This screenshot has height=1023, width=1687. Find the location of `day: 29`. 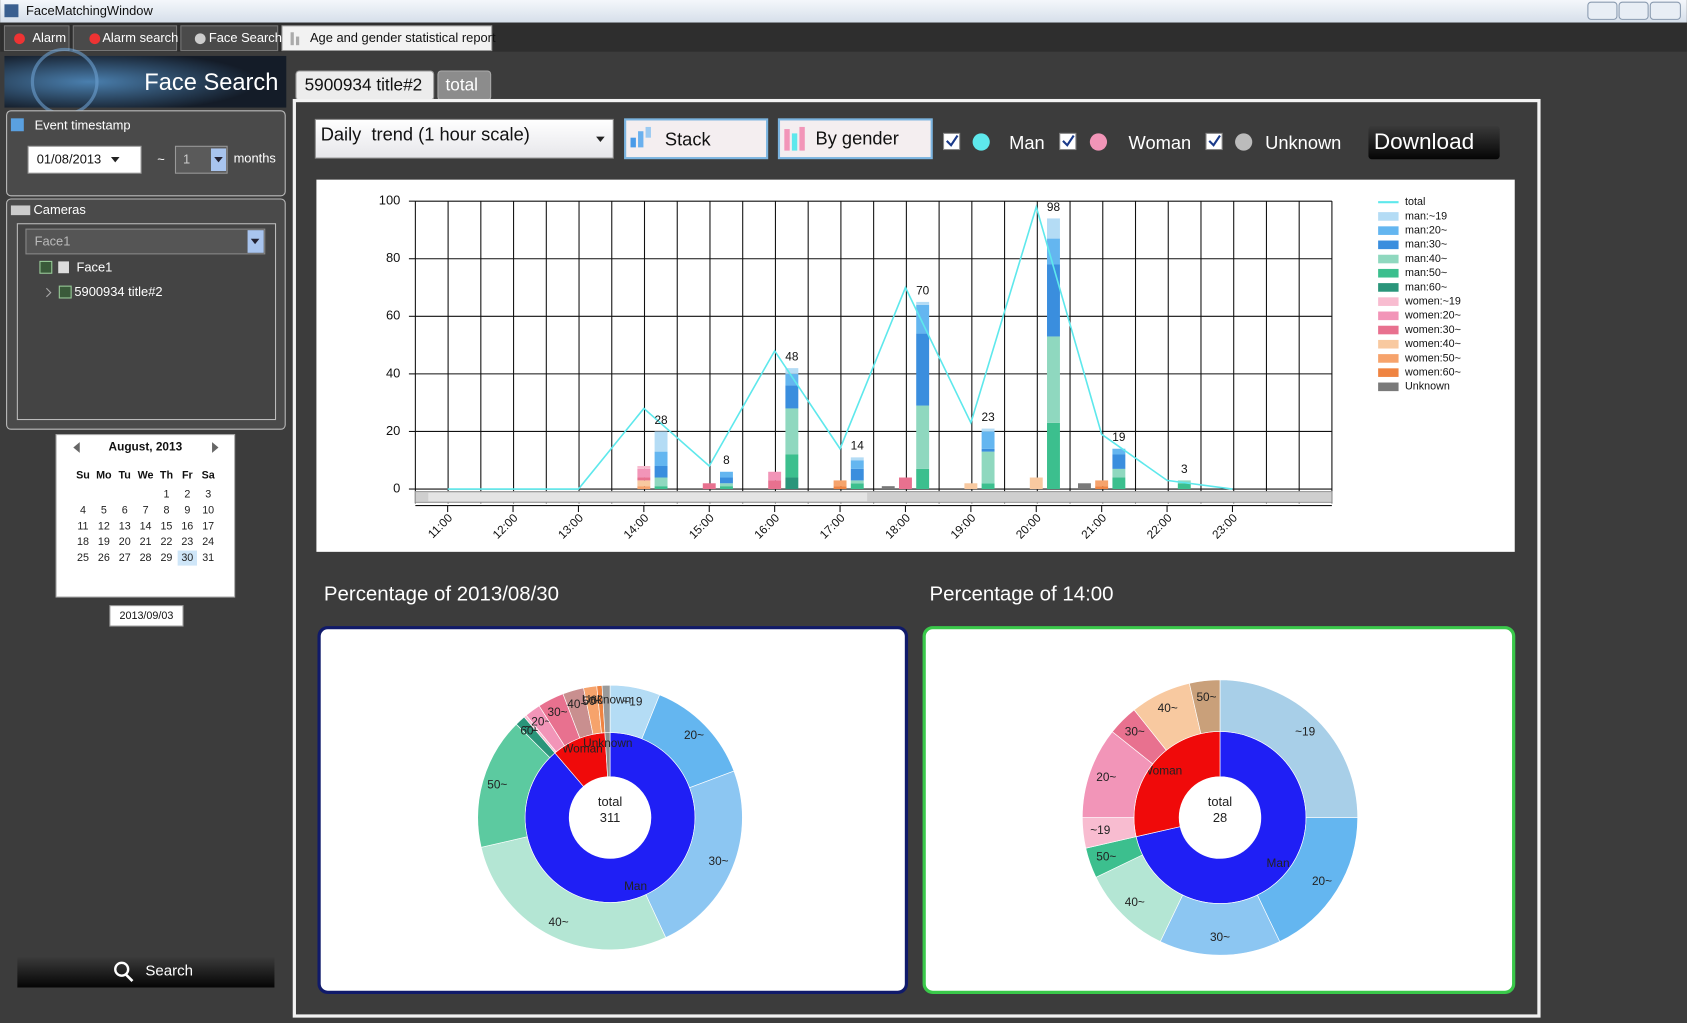

day: 29 is located at coordinates (166, 558).